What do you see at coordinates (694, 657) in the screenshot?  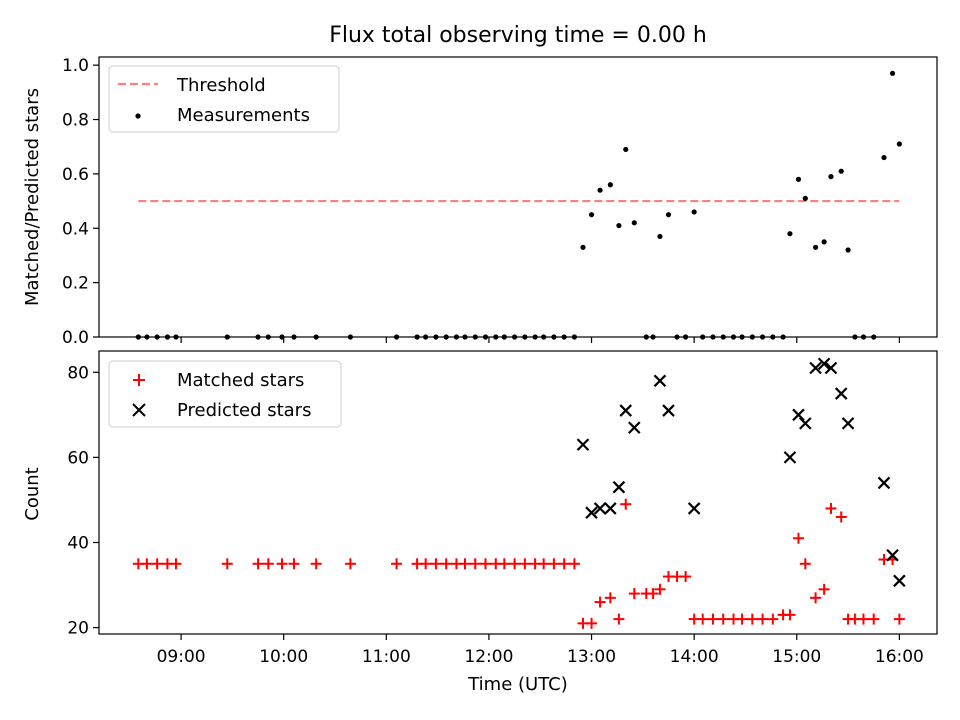 I see `bottom-x-tick-label: 14:00` at bounding box center [694, 657].